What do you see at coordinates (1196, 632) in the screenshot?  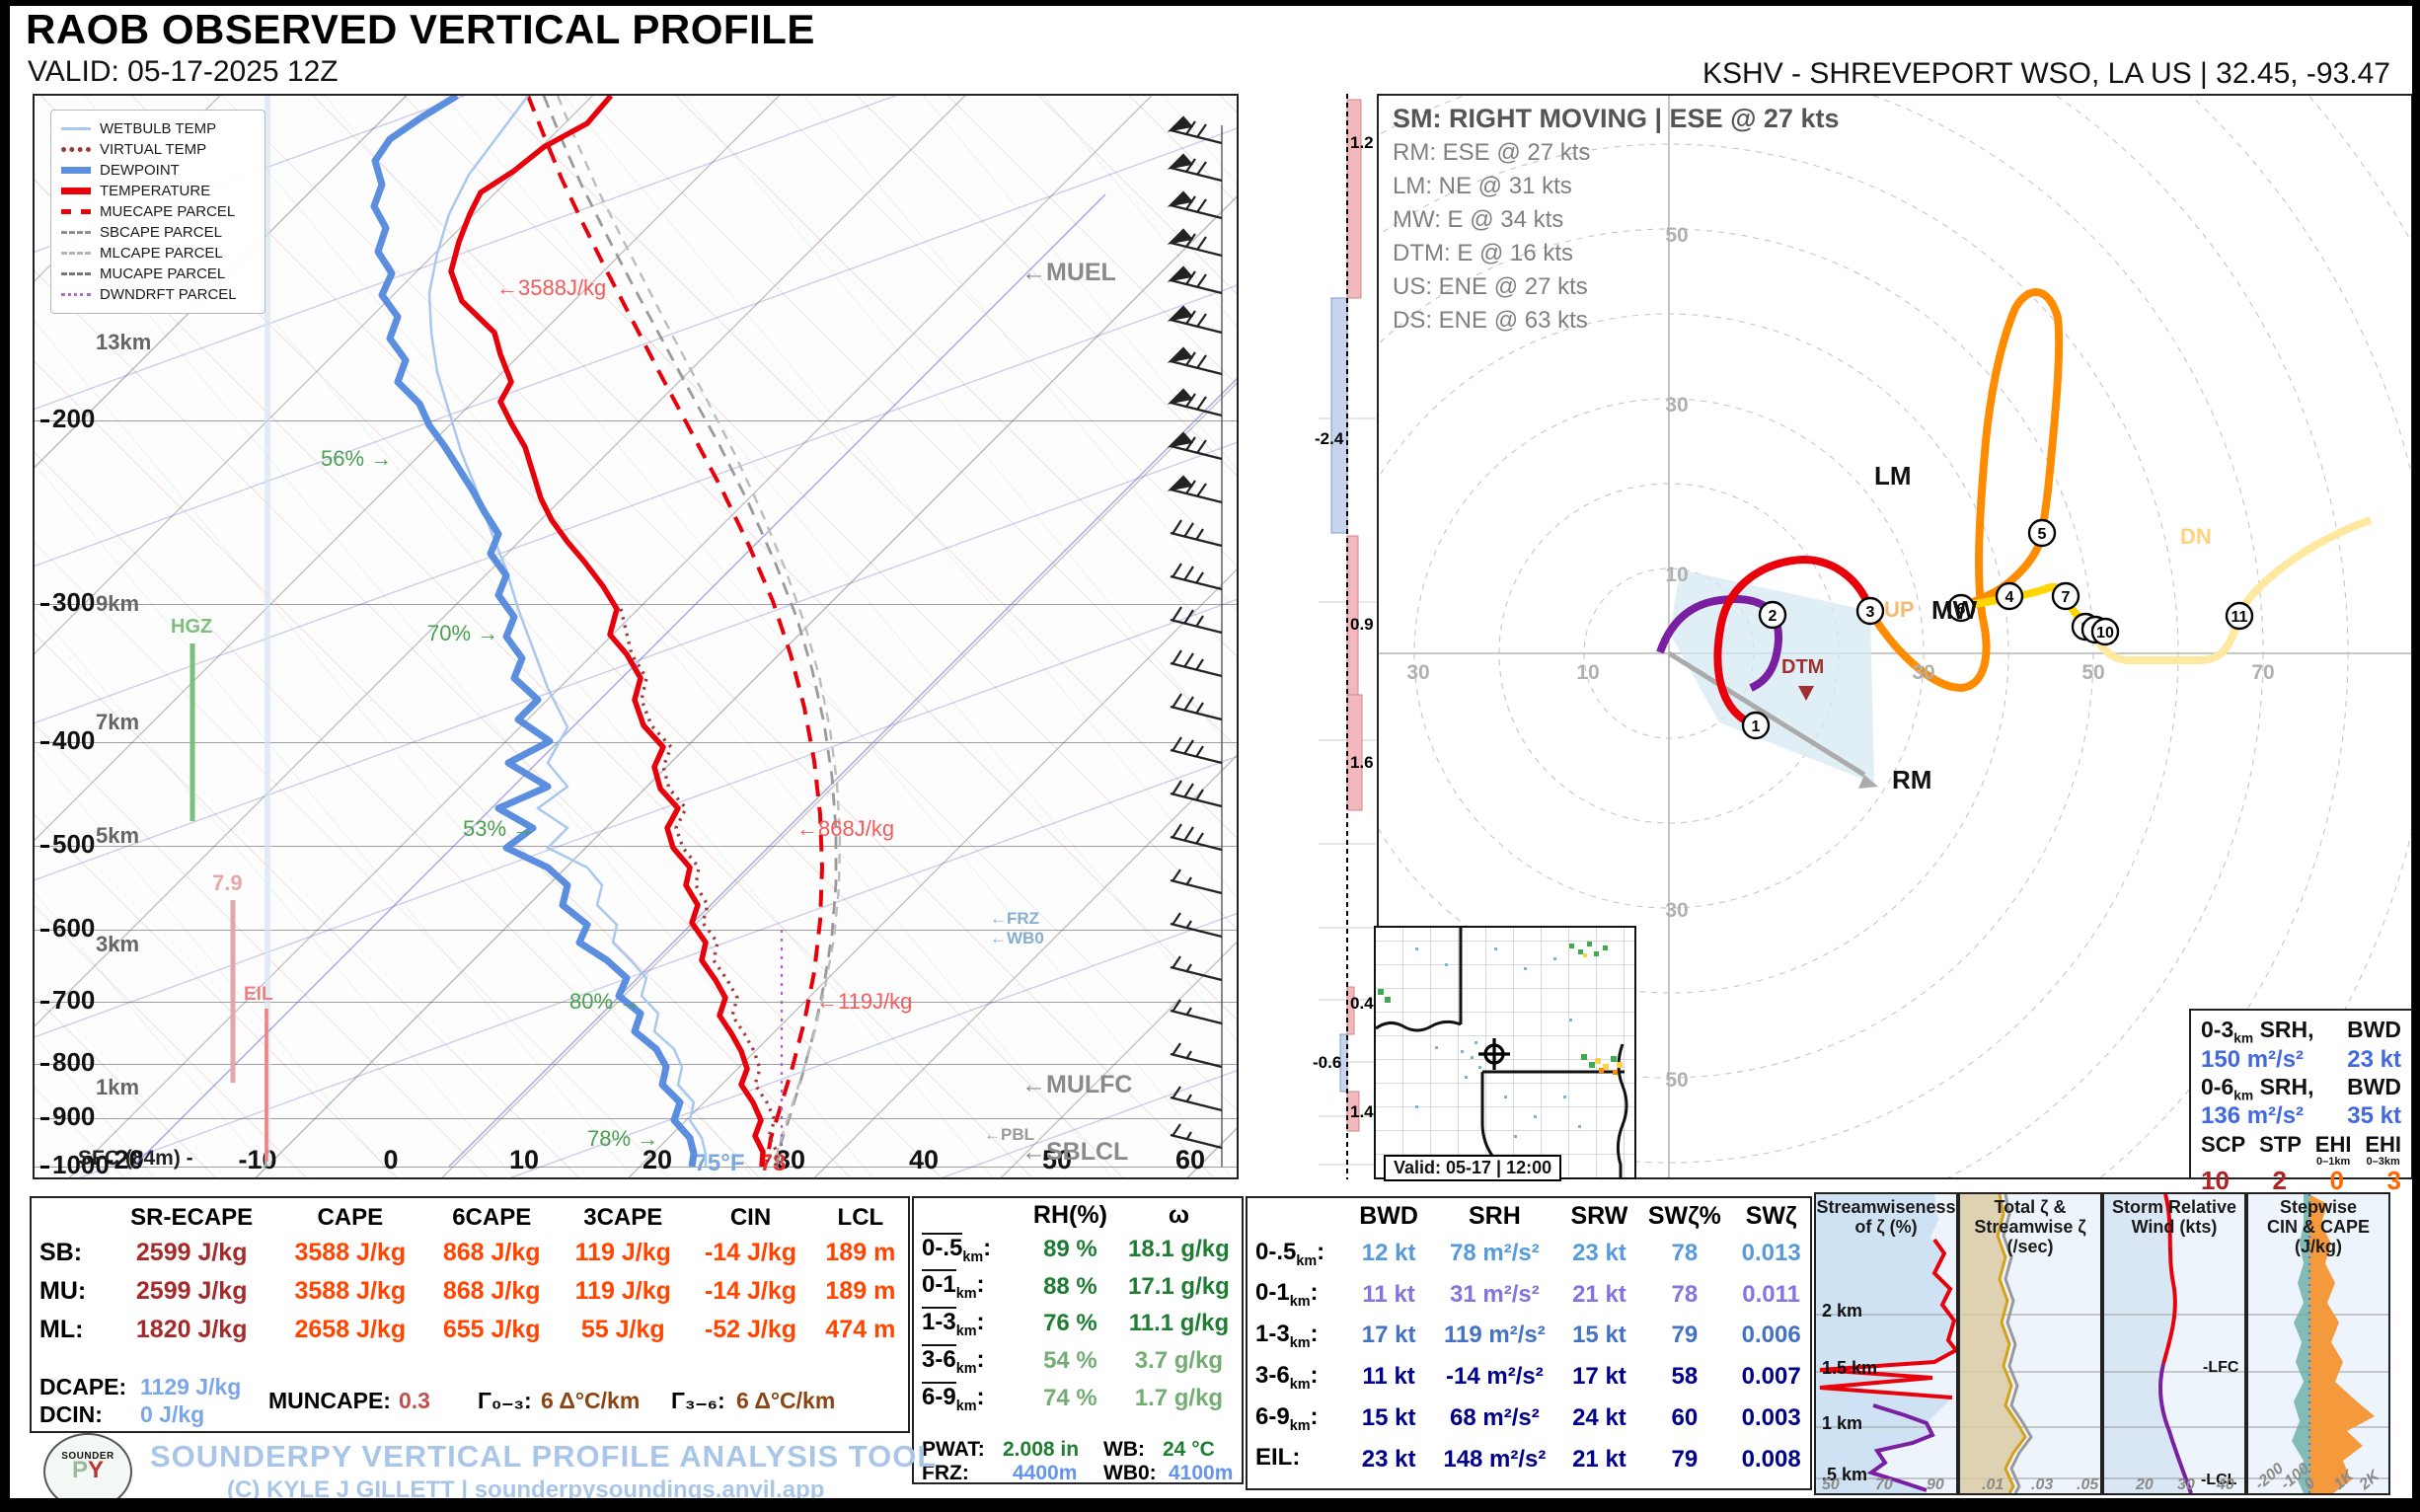 I see `wind-barbs` at bounding box center [1196, 632].